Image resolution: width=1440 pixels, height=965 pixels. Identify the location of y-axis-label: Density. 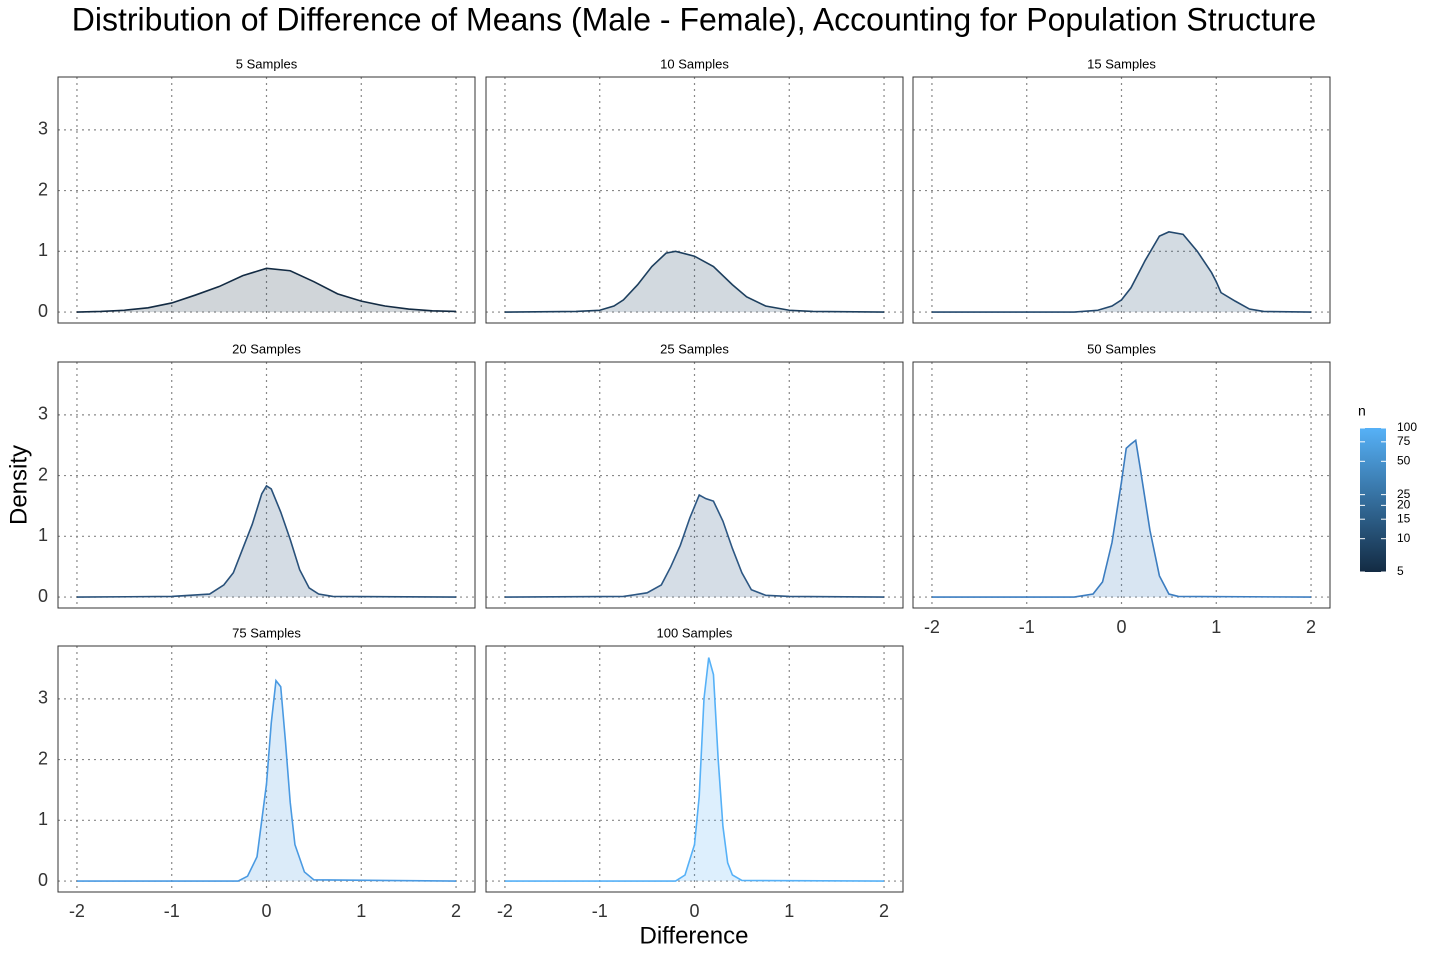
(18, 485).